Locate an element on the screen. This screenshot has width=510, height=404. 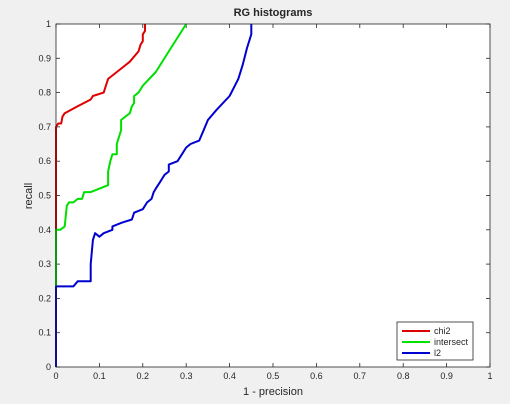
x-tick-label: 1 is located at coordinates (489, 376).